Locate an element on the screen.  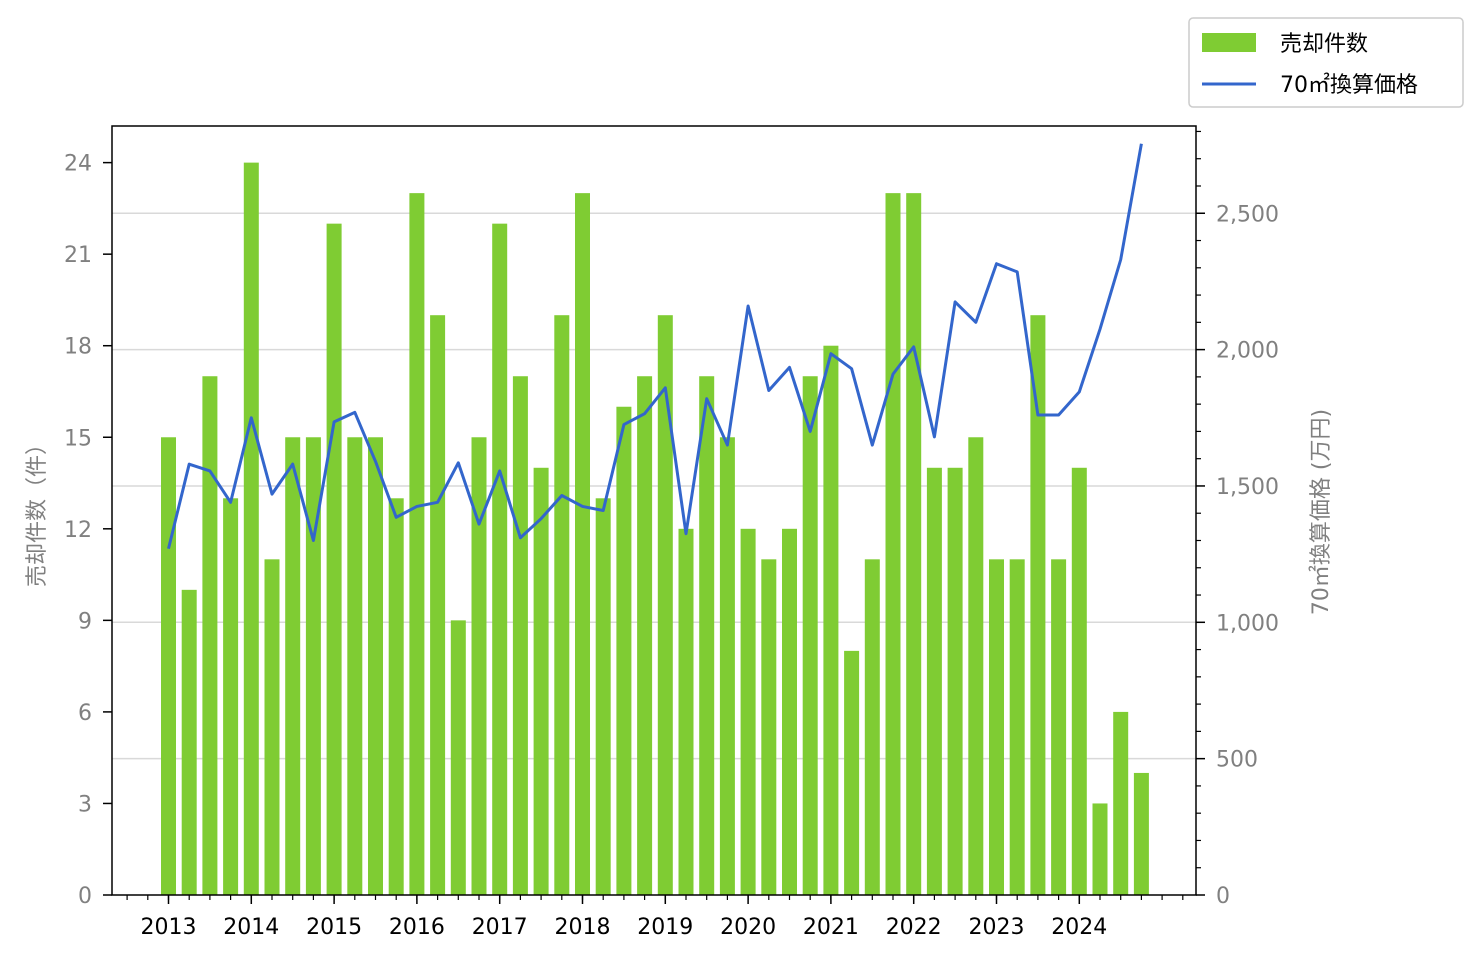
x-tick-label: 2014 is located at coordinates (251, 927).